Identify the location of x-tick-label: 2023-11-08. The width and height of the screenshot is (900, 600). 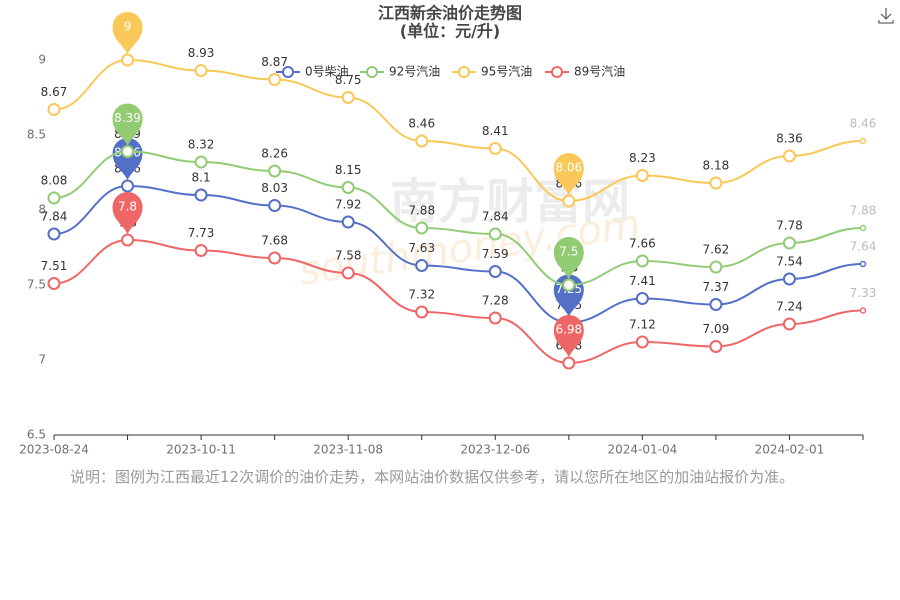
(348, 450).